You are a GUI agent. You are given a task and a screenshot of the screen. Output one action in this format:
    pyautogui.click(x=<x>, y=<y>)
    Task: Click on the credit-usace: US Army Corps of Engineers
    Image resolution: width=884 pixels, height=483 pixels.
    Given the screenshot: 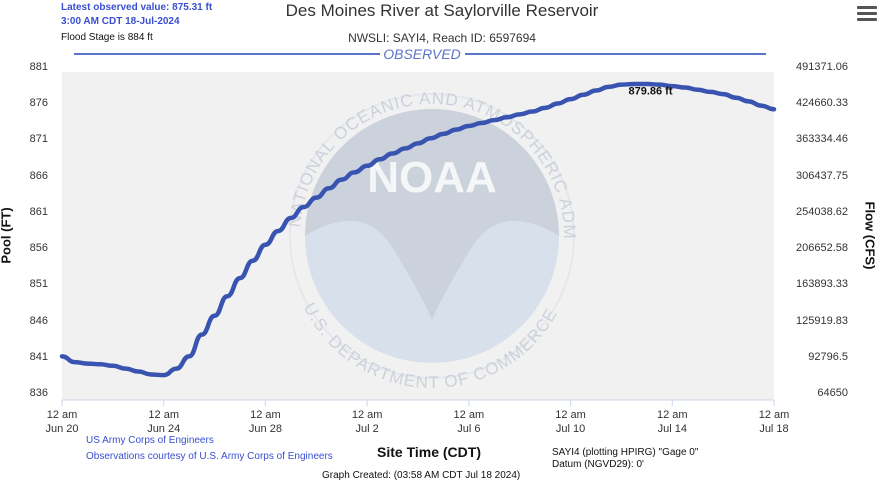 What is the action you would take?
    pyautogui.click(x=150, y=440)
    